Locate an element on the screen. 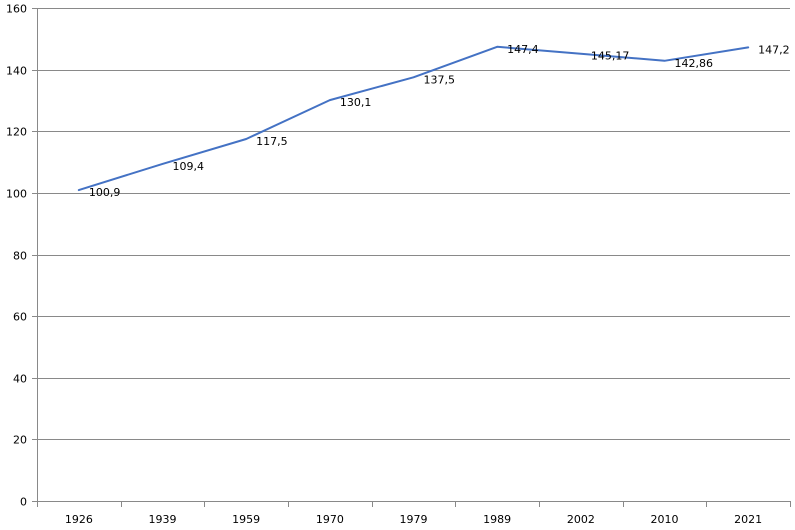  x-tick-label: 1959 is located at coordinates (246, 519).